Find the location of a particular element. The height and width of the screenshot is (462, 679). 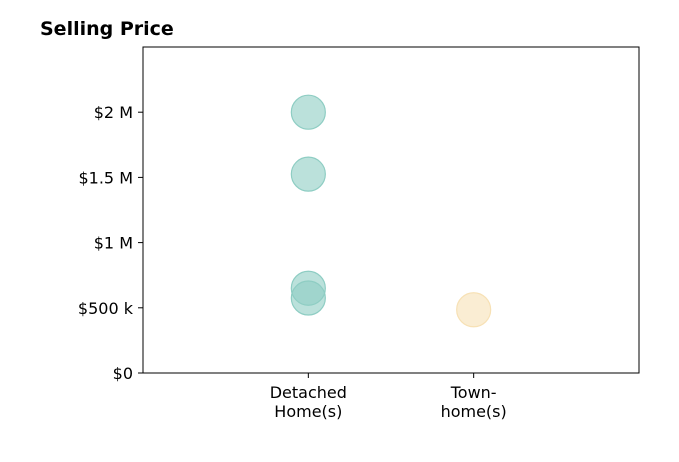

y-tick-label: $0 is located at coordinates (123, 373).